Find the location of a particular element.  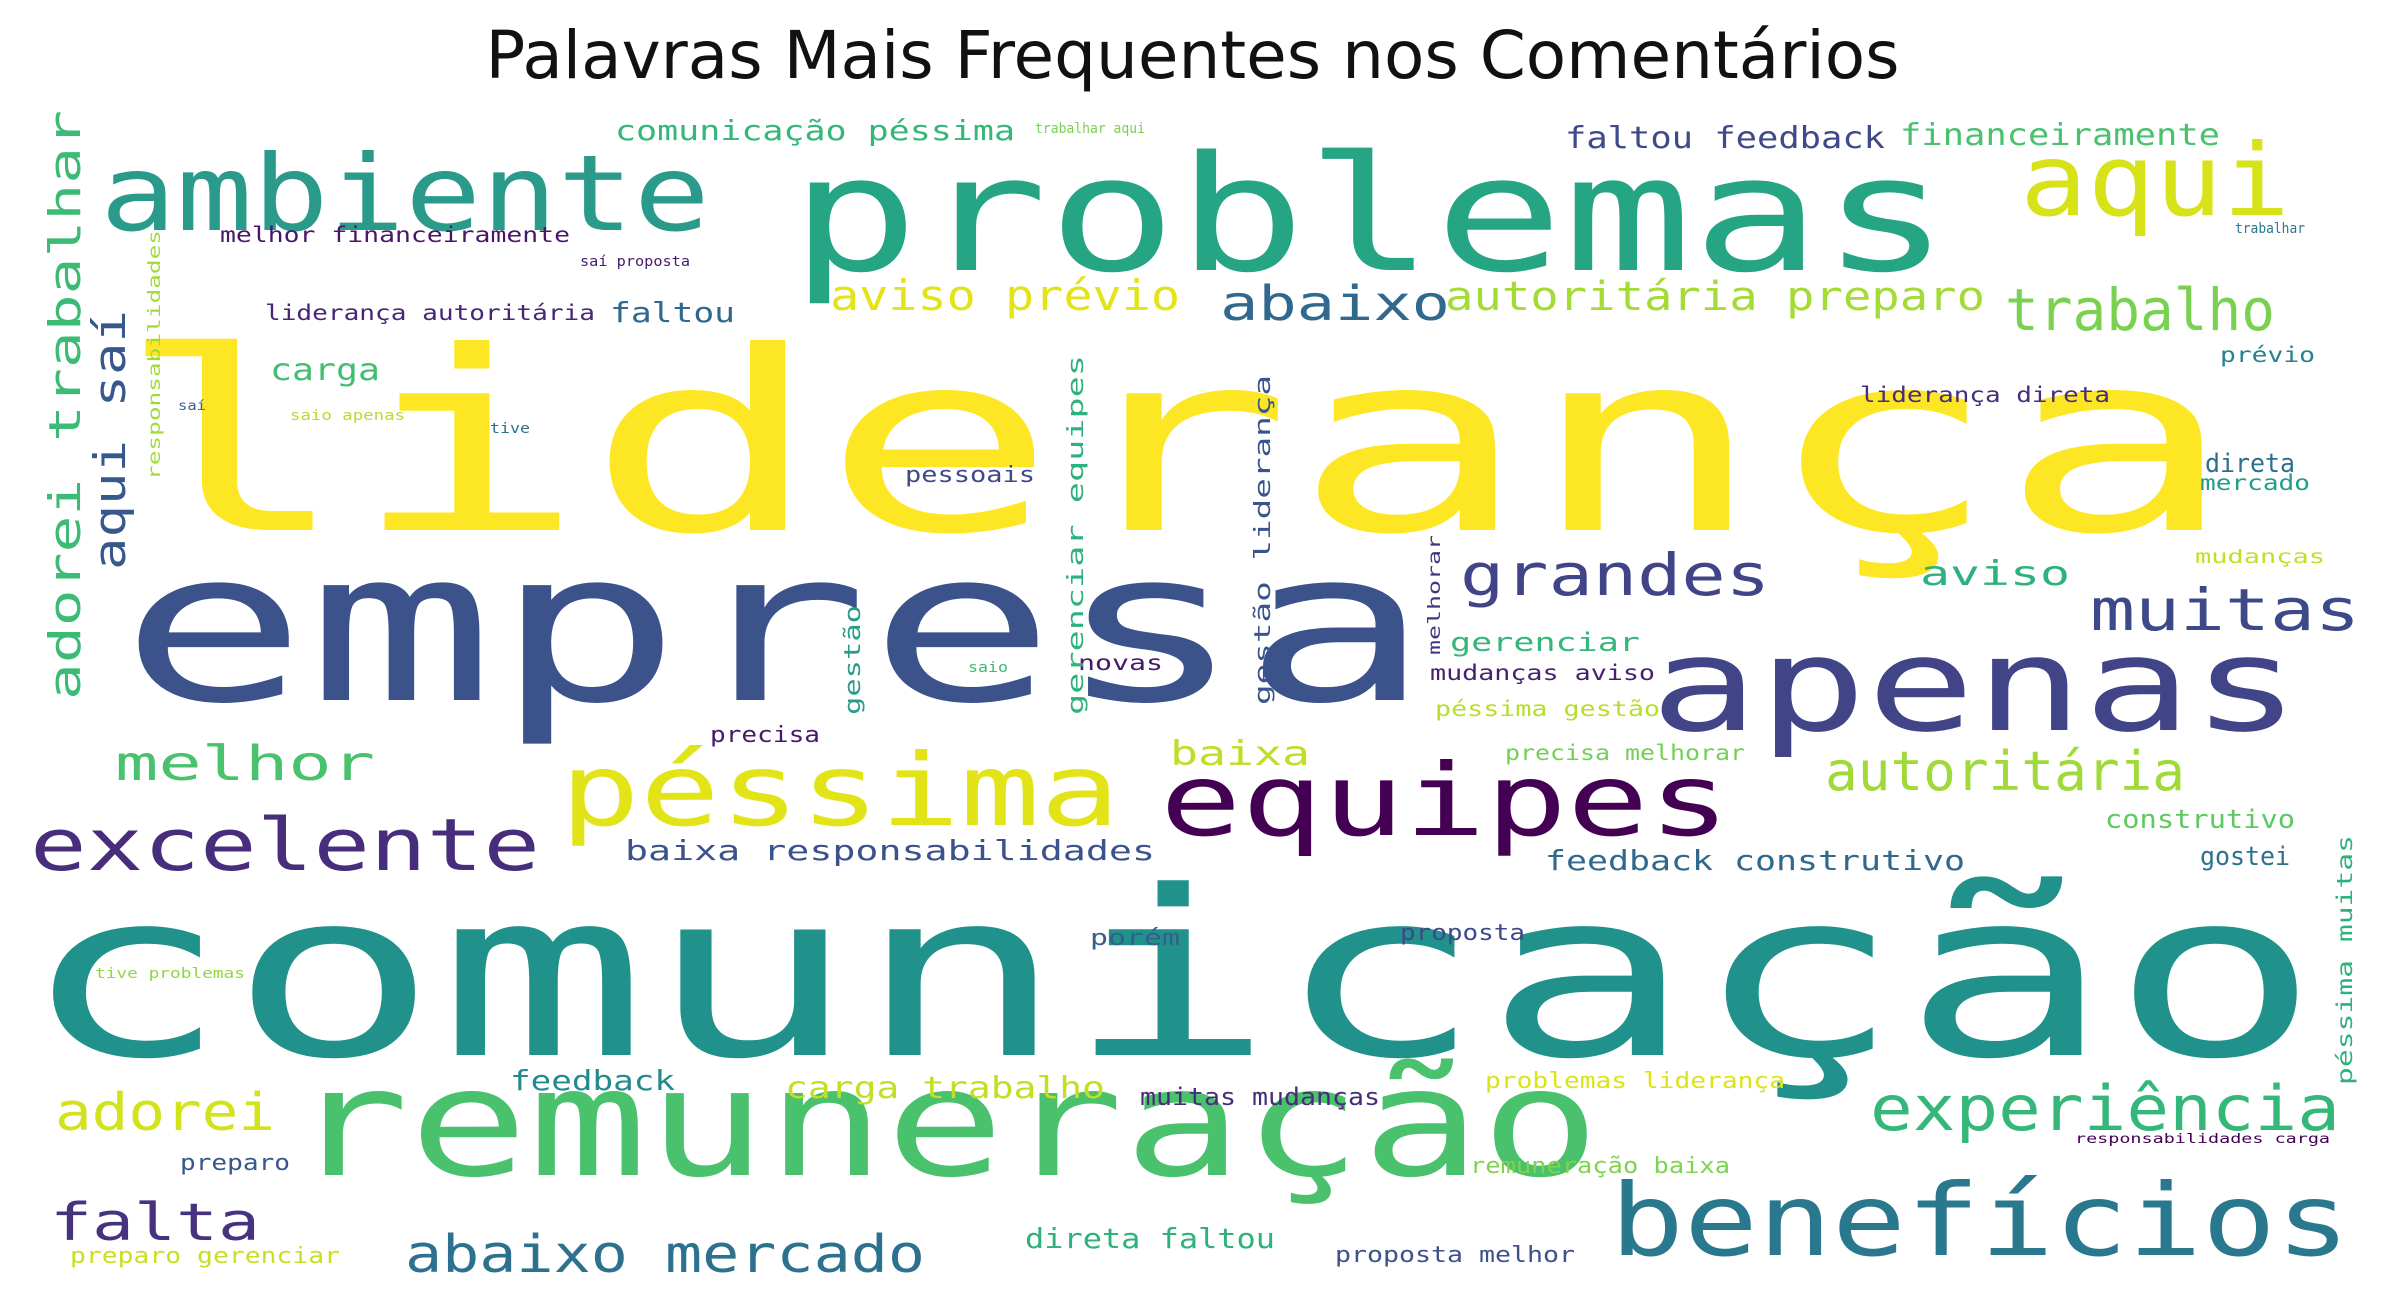

word-lideranca-autoritaria: liderança autoritária is located at coordinates (430, 313).